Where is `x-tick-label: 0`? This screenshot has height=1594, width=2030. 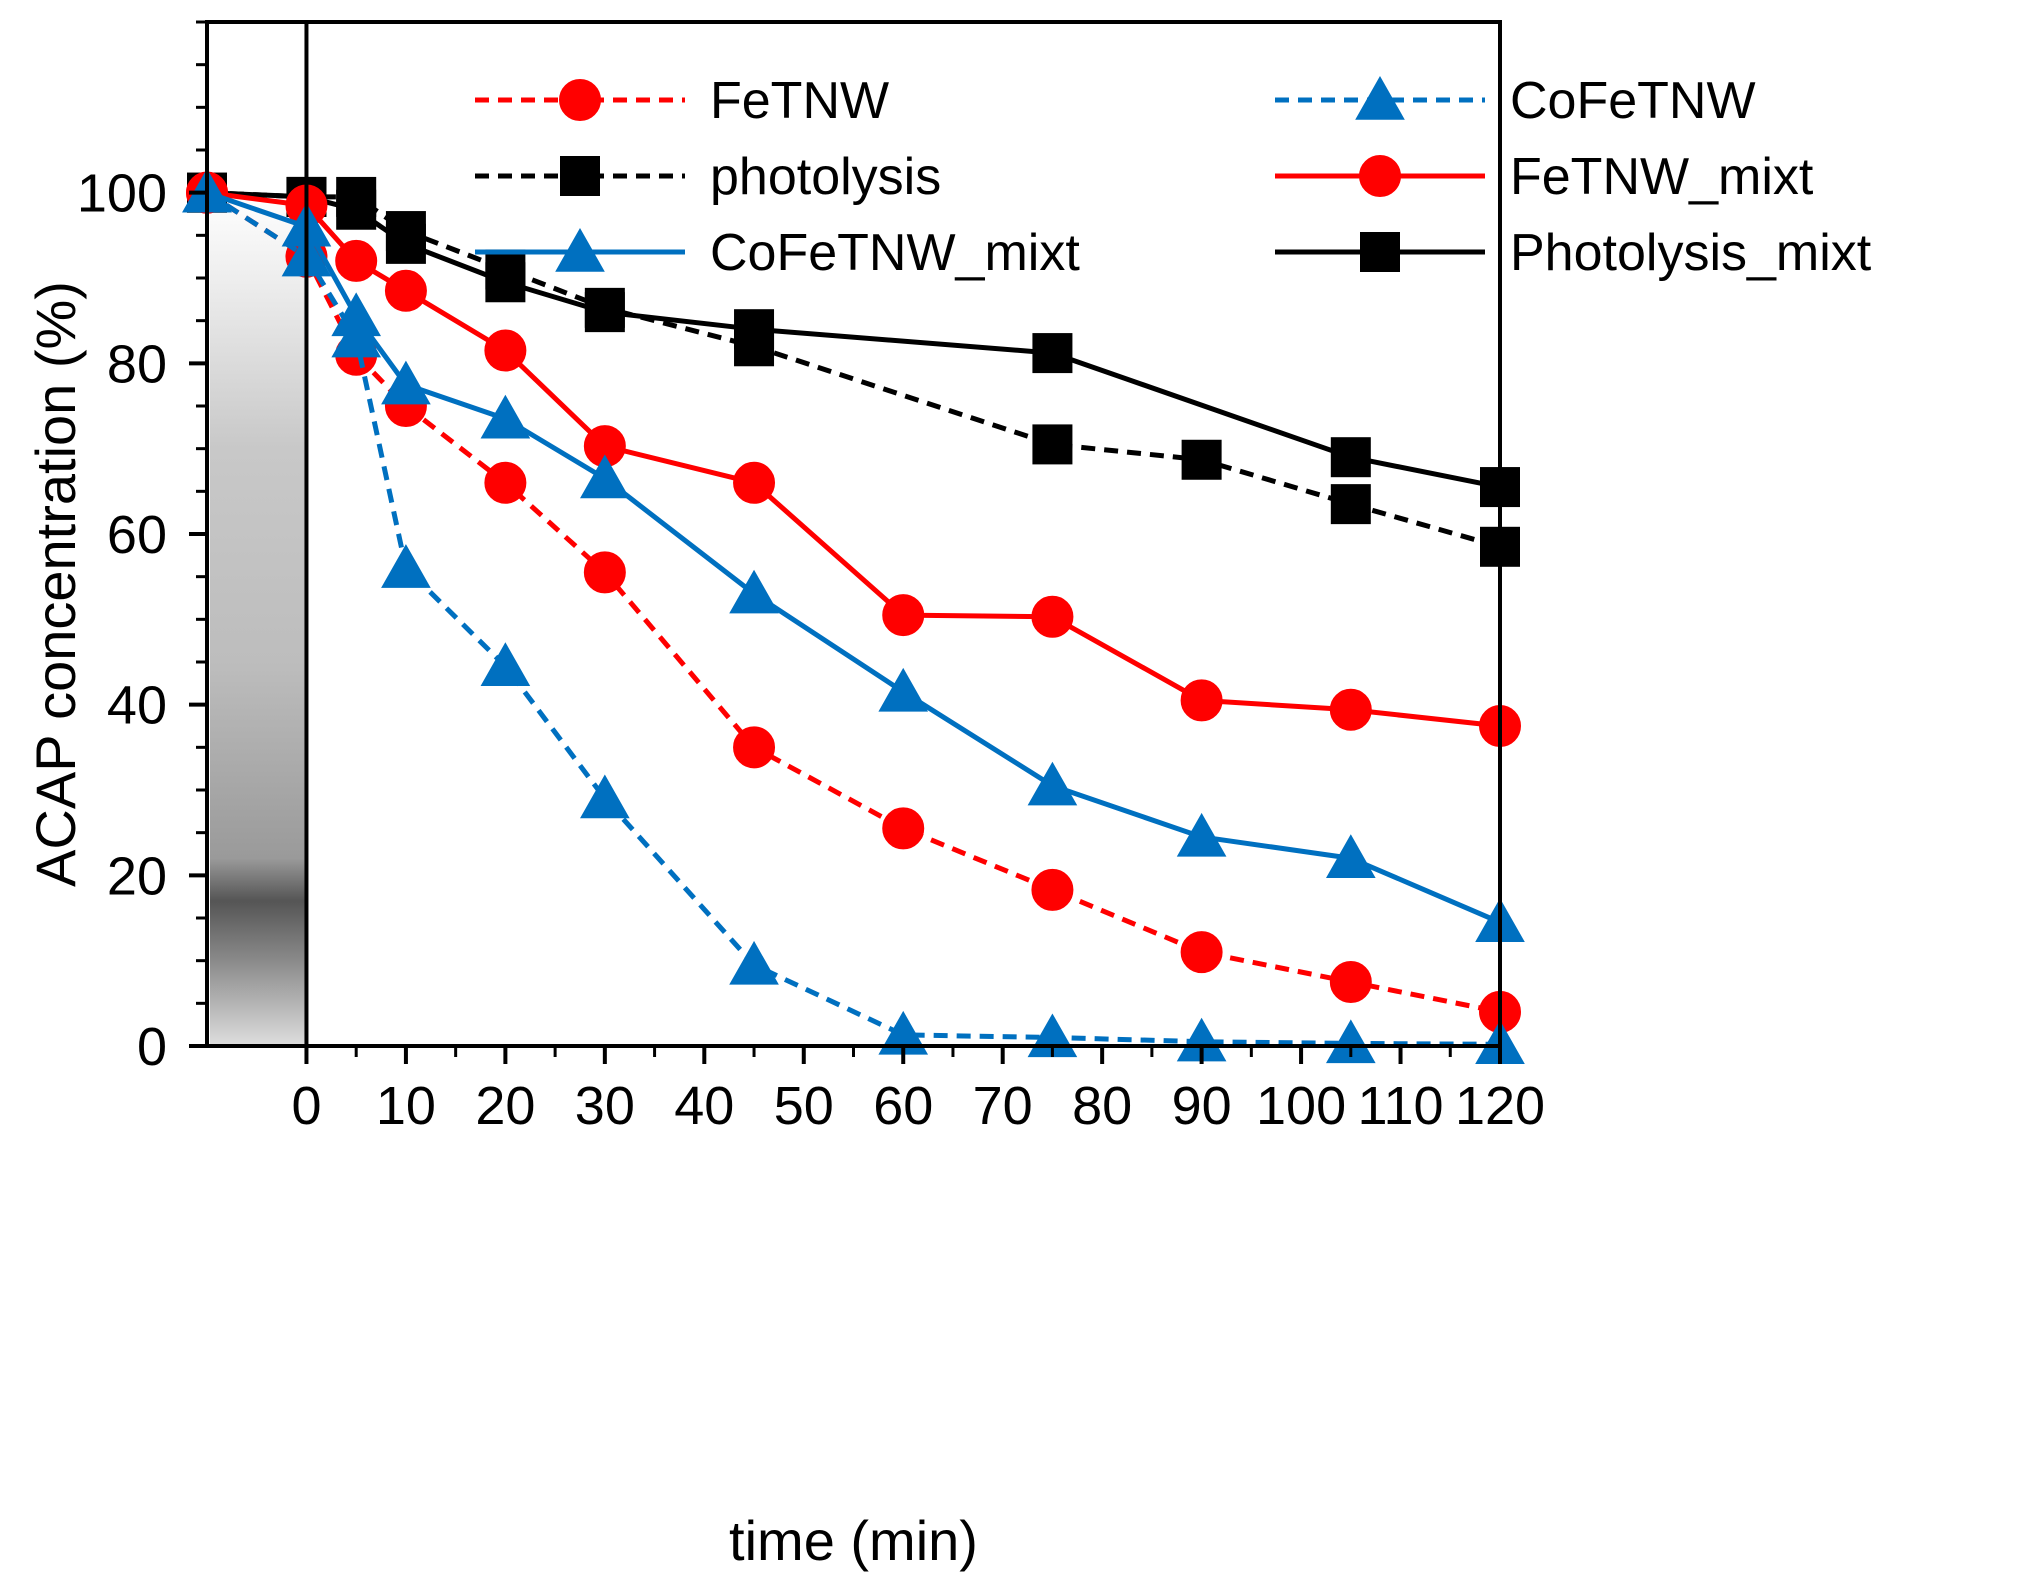
x-tick-label: 0 is located at coordinates (306, 1106).